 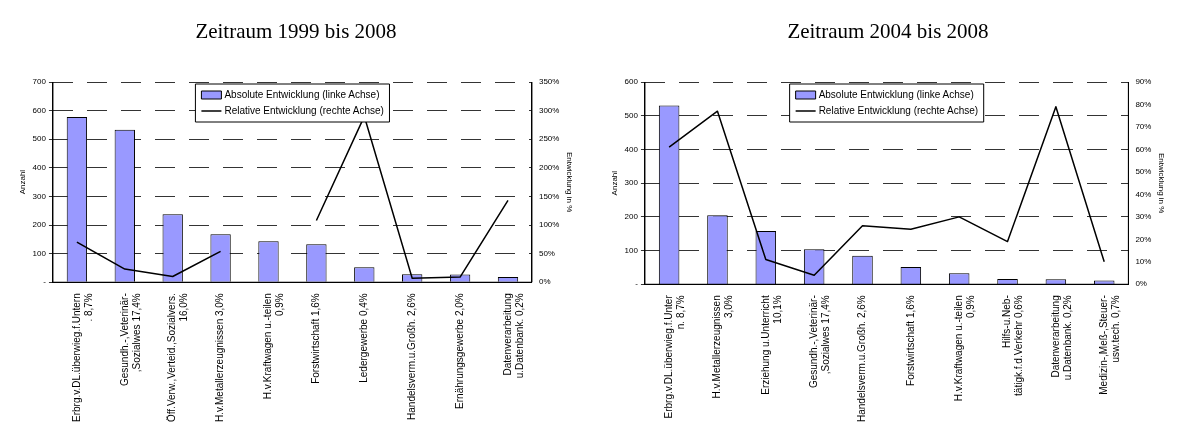 What do you see at coordinates (549, 82) in the screenshot?
I see `y2-tick-label: 350%` at bounding box center [549, 82].